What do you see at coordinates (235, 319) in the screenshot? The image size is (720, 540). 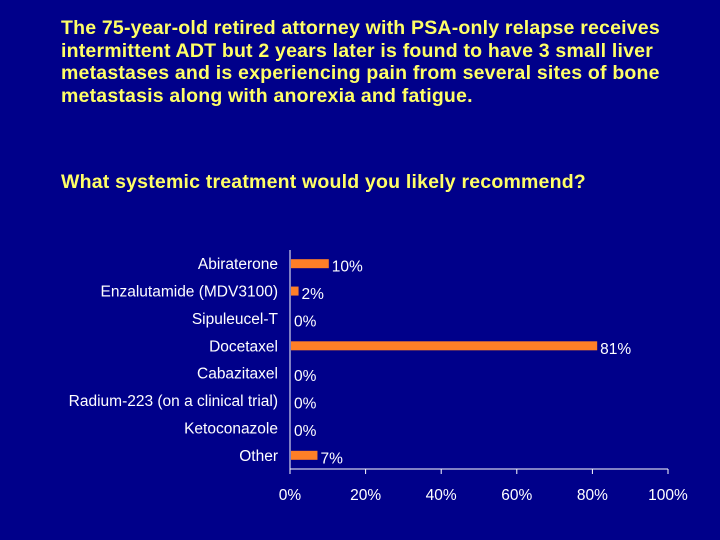 I see `category-label: Sipuleucel-T` at bounding box center [235, 319].